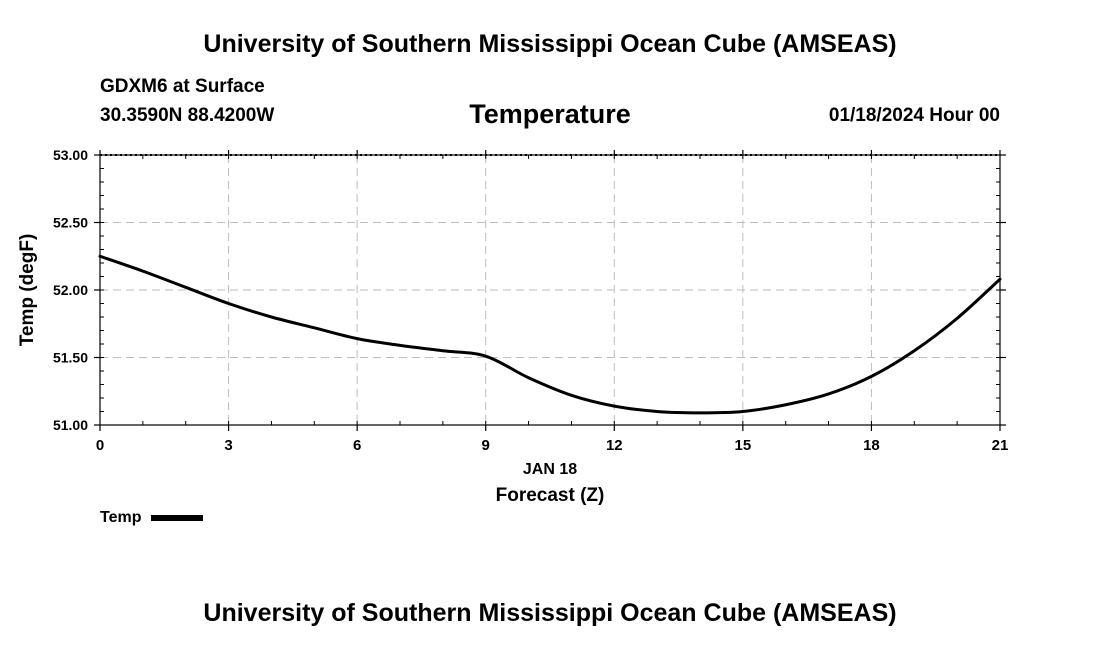 This screenshot has width=1100, height=650. I want to click on y-tick-label: 53.00, so click(70, 155).